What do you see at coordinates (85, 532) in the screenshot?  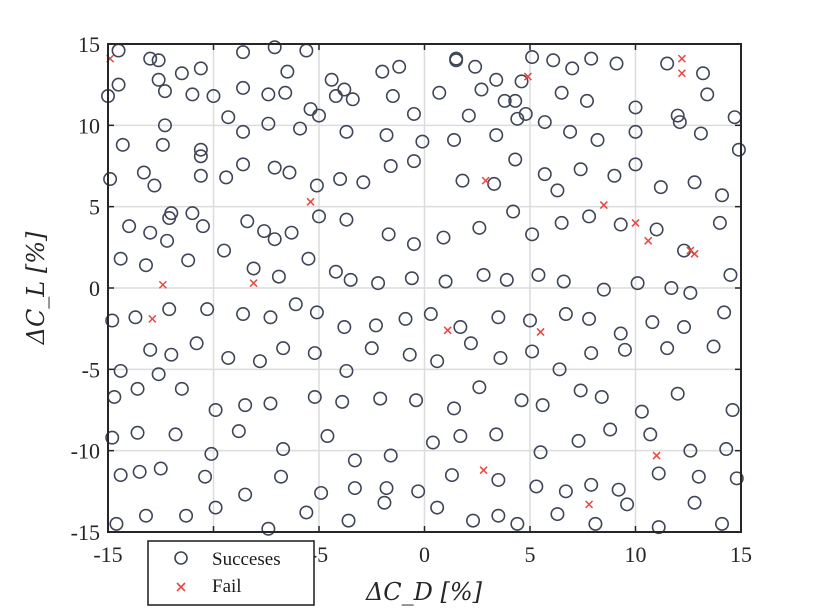 I see `y-tick-label: -15` at bounding box center [85, 532].